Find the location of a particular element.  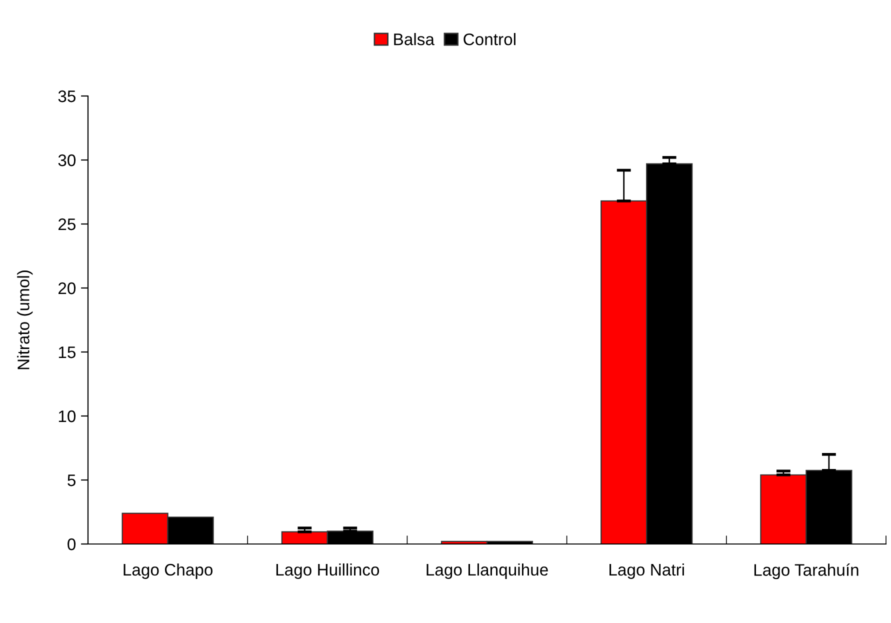

legend-label: Control is located at coordinates (490, 39).